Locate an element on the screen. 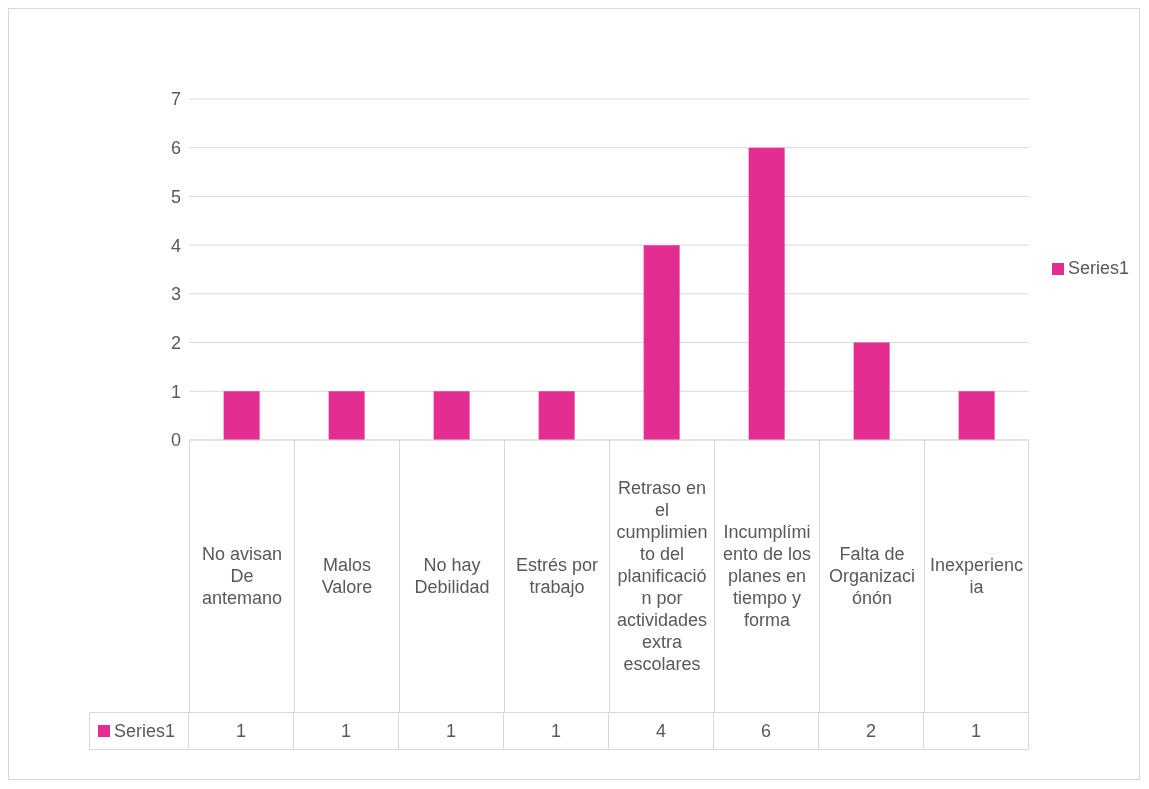  y-tick-label: 4 is located at coordinates (175, 245).